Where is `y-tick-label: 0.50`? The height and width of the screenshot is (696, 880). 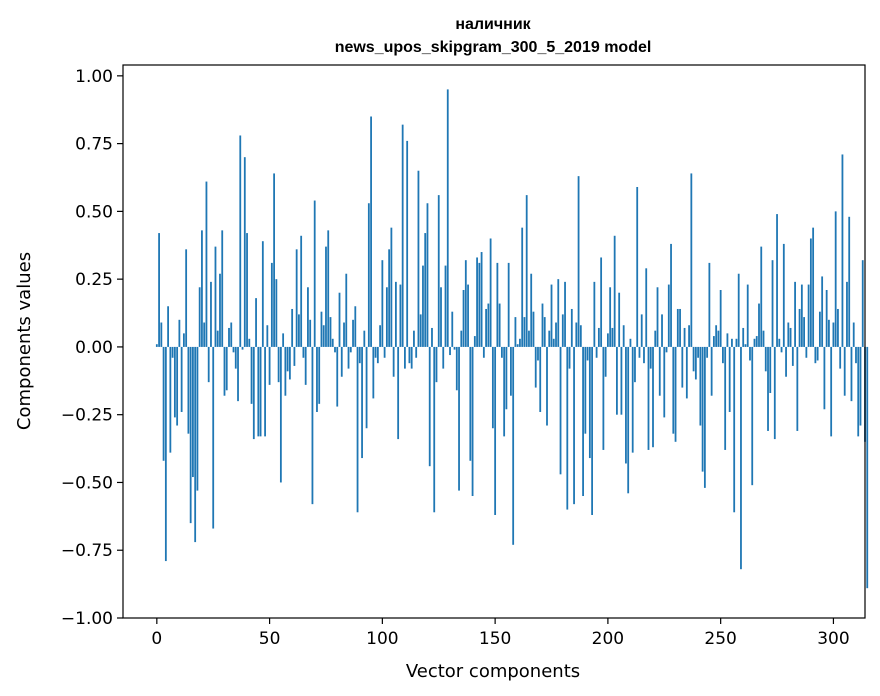
y-tick-label: 0.50 is located at coordinates (94, 212).